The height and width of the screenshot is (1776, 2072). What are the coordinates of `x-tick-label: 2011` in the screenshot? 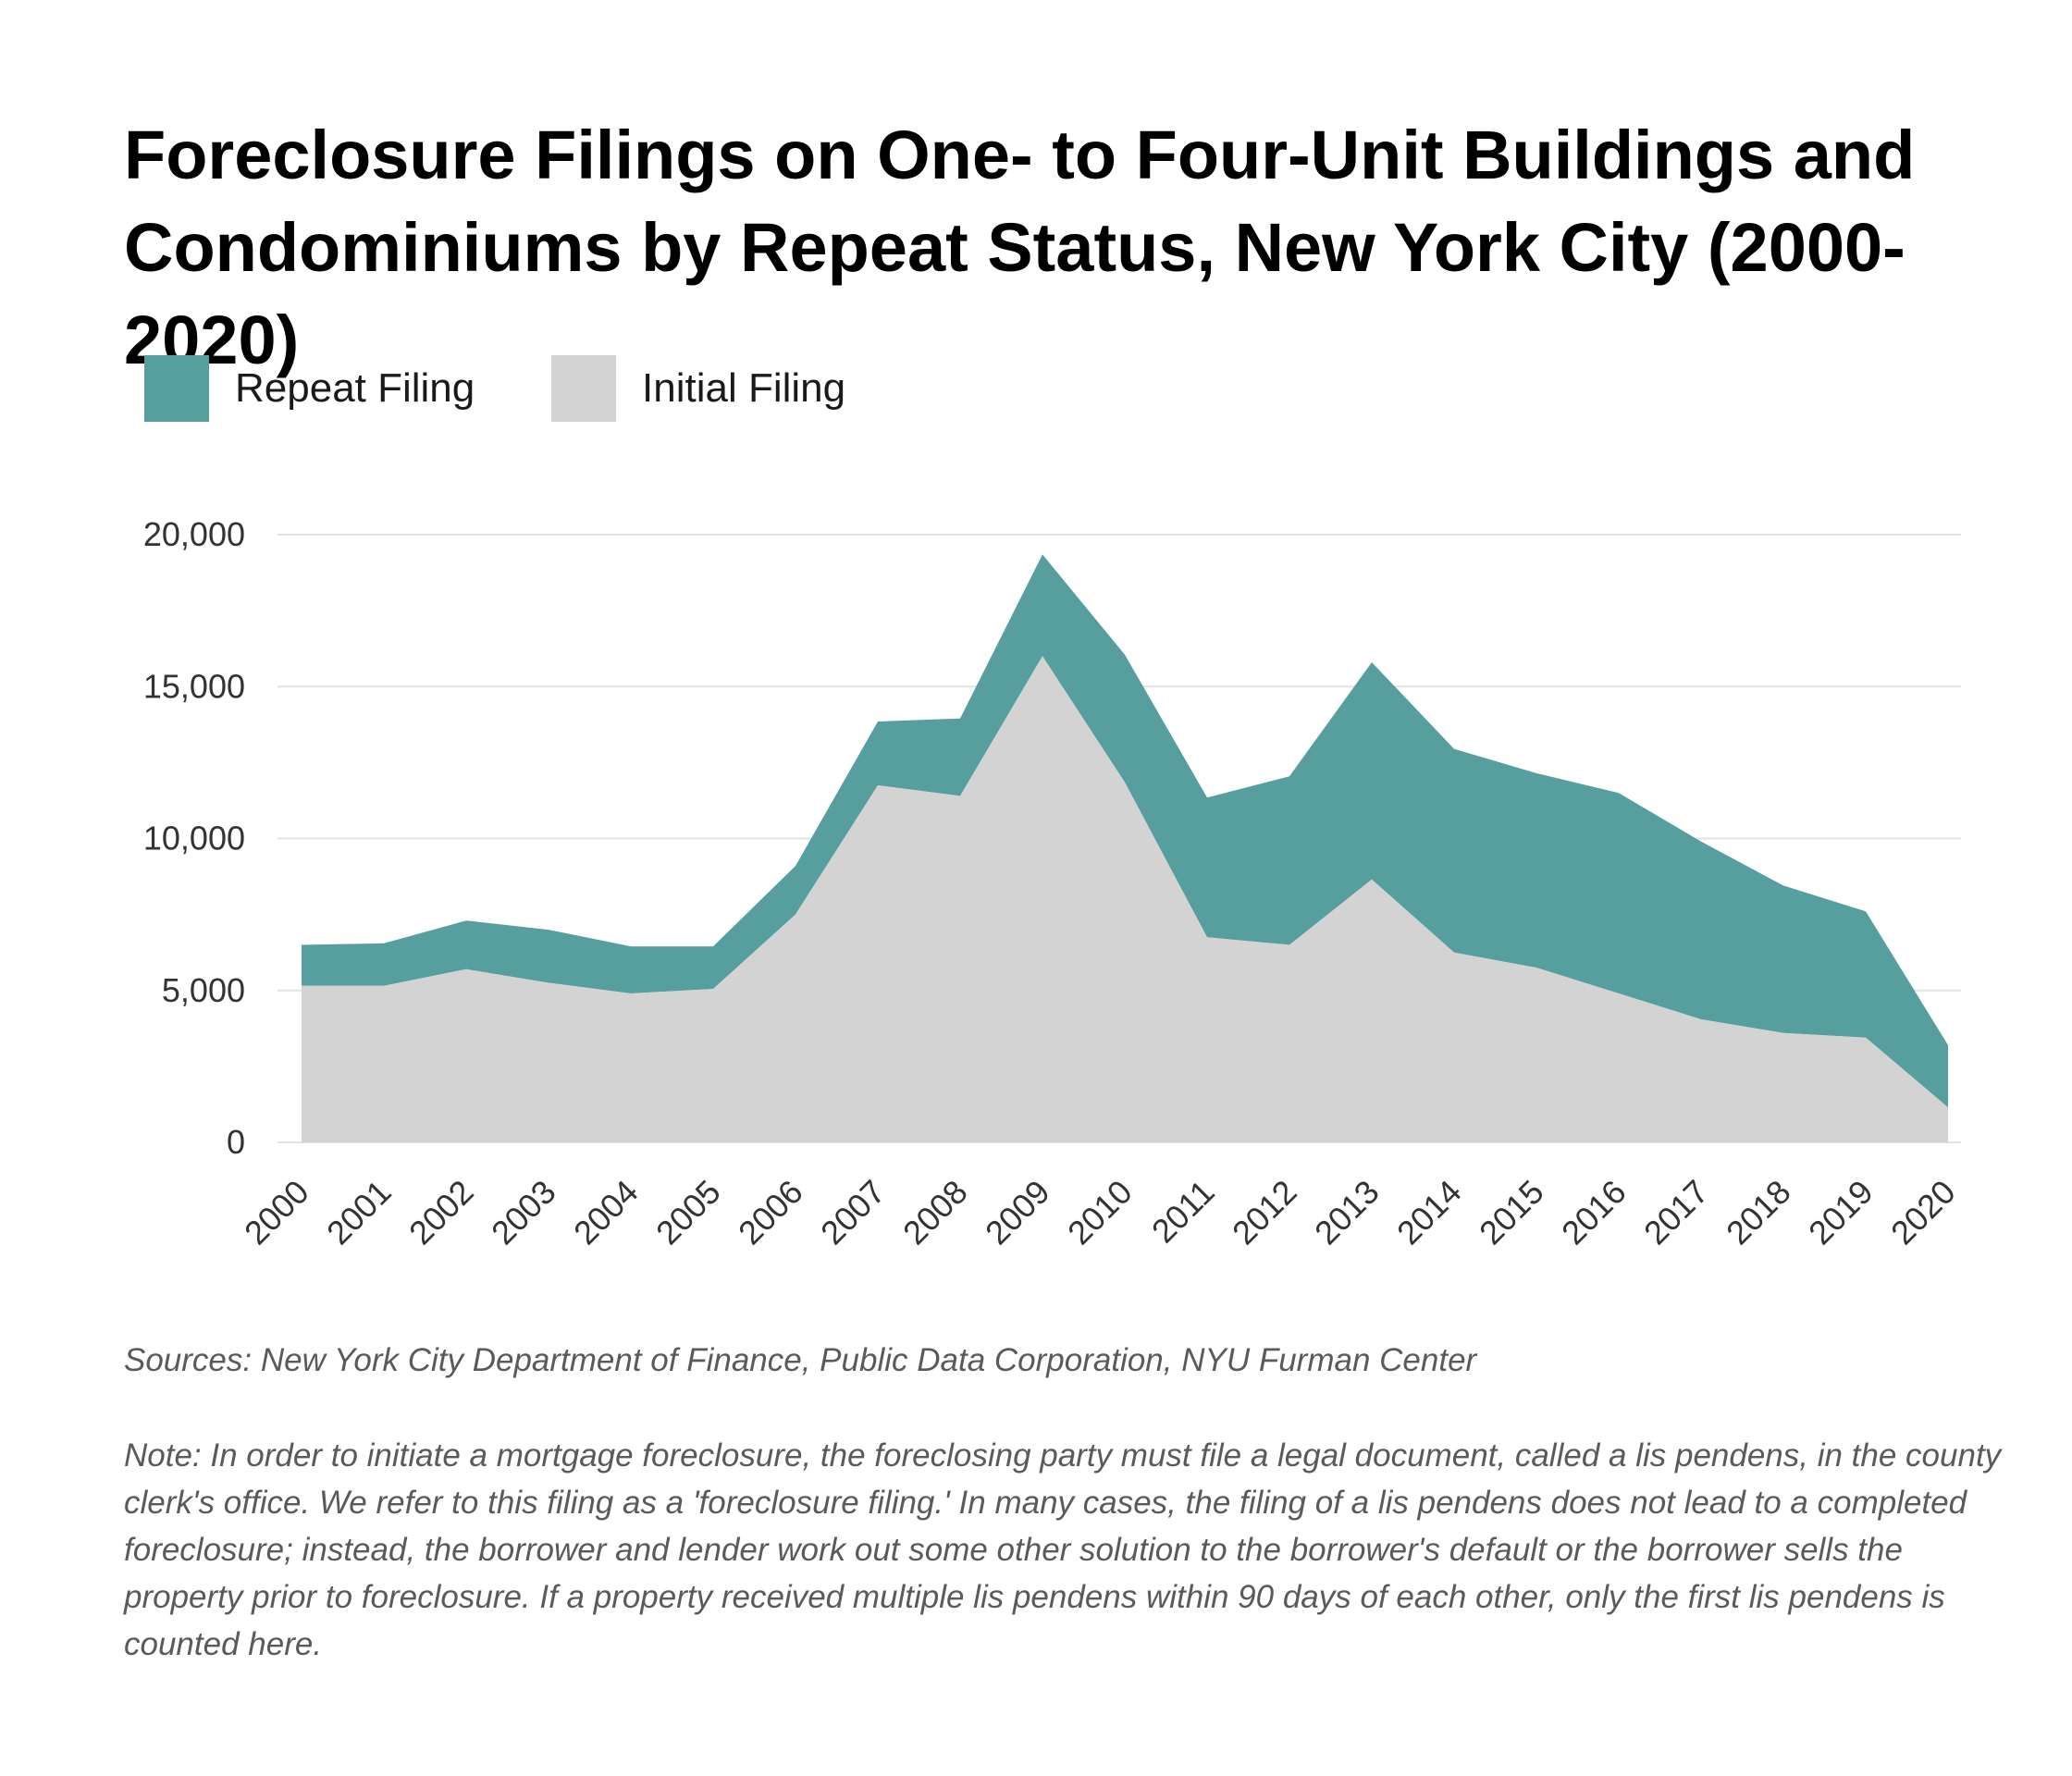 It's located at (1183, 1212).